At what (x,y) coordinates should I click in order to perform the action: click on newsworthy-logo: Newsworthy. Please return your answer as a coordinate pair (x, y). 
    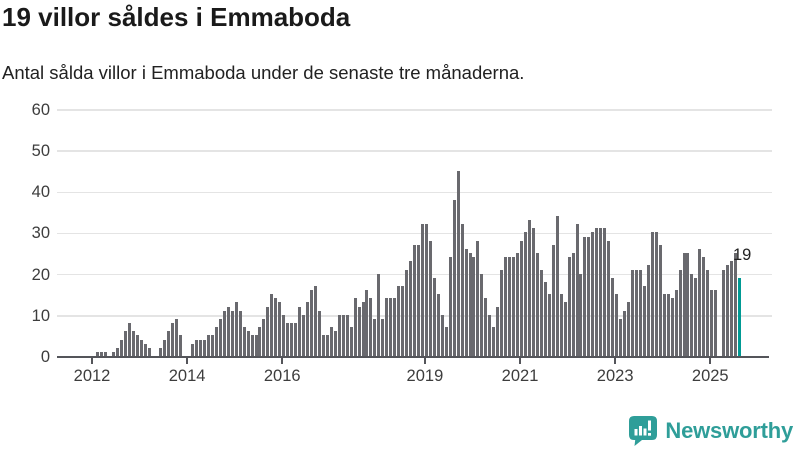
    Looking at the image, I should click on (711, 431).